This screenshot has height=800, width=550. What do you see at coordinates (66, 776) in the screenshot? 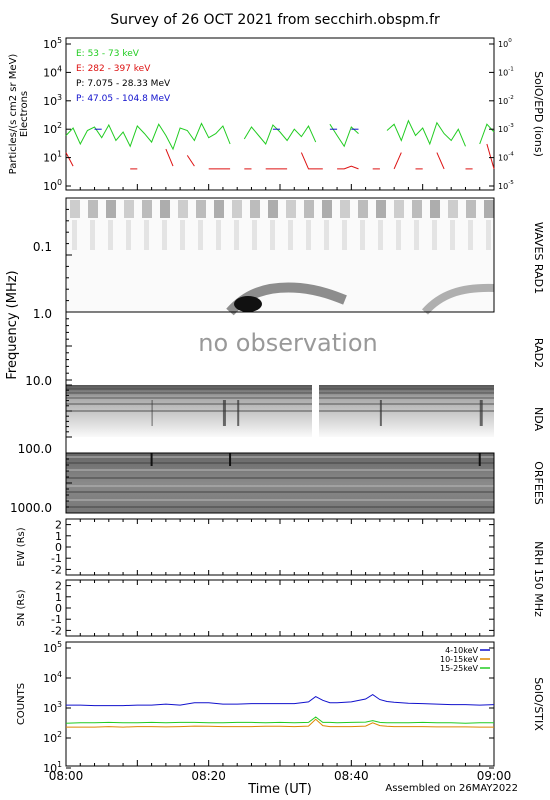
I see `time-tick-label: 08:00` at bounding box center [66, 776].